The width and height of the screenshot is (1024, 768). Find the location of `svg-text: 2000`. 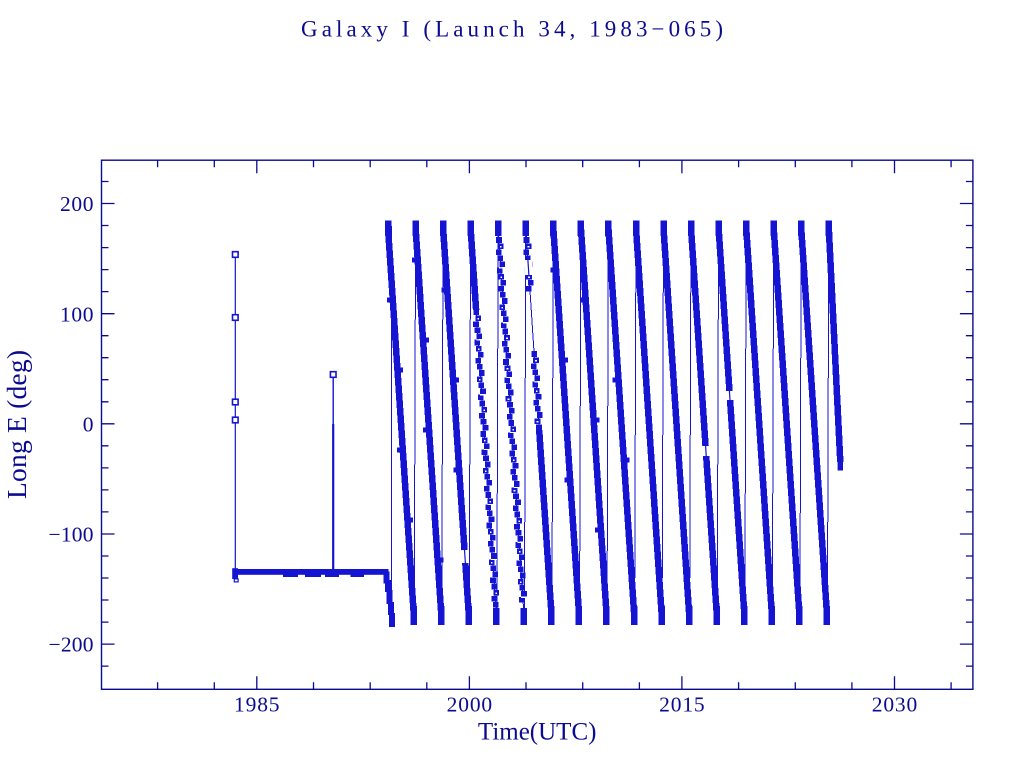

svg-text: 2000 is located at coordinates (470, 704).